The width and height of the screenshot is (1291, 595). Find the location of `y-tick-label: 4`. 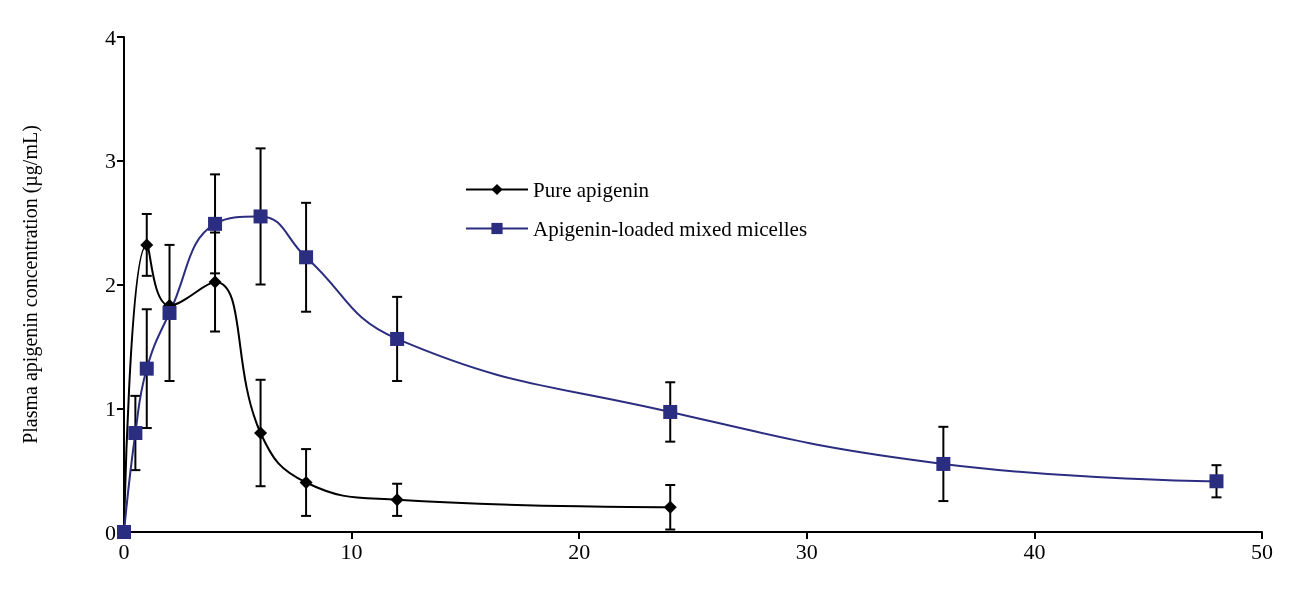

y-tick-label: 4 is located at coordinates (110, 37).